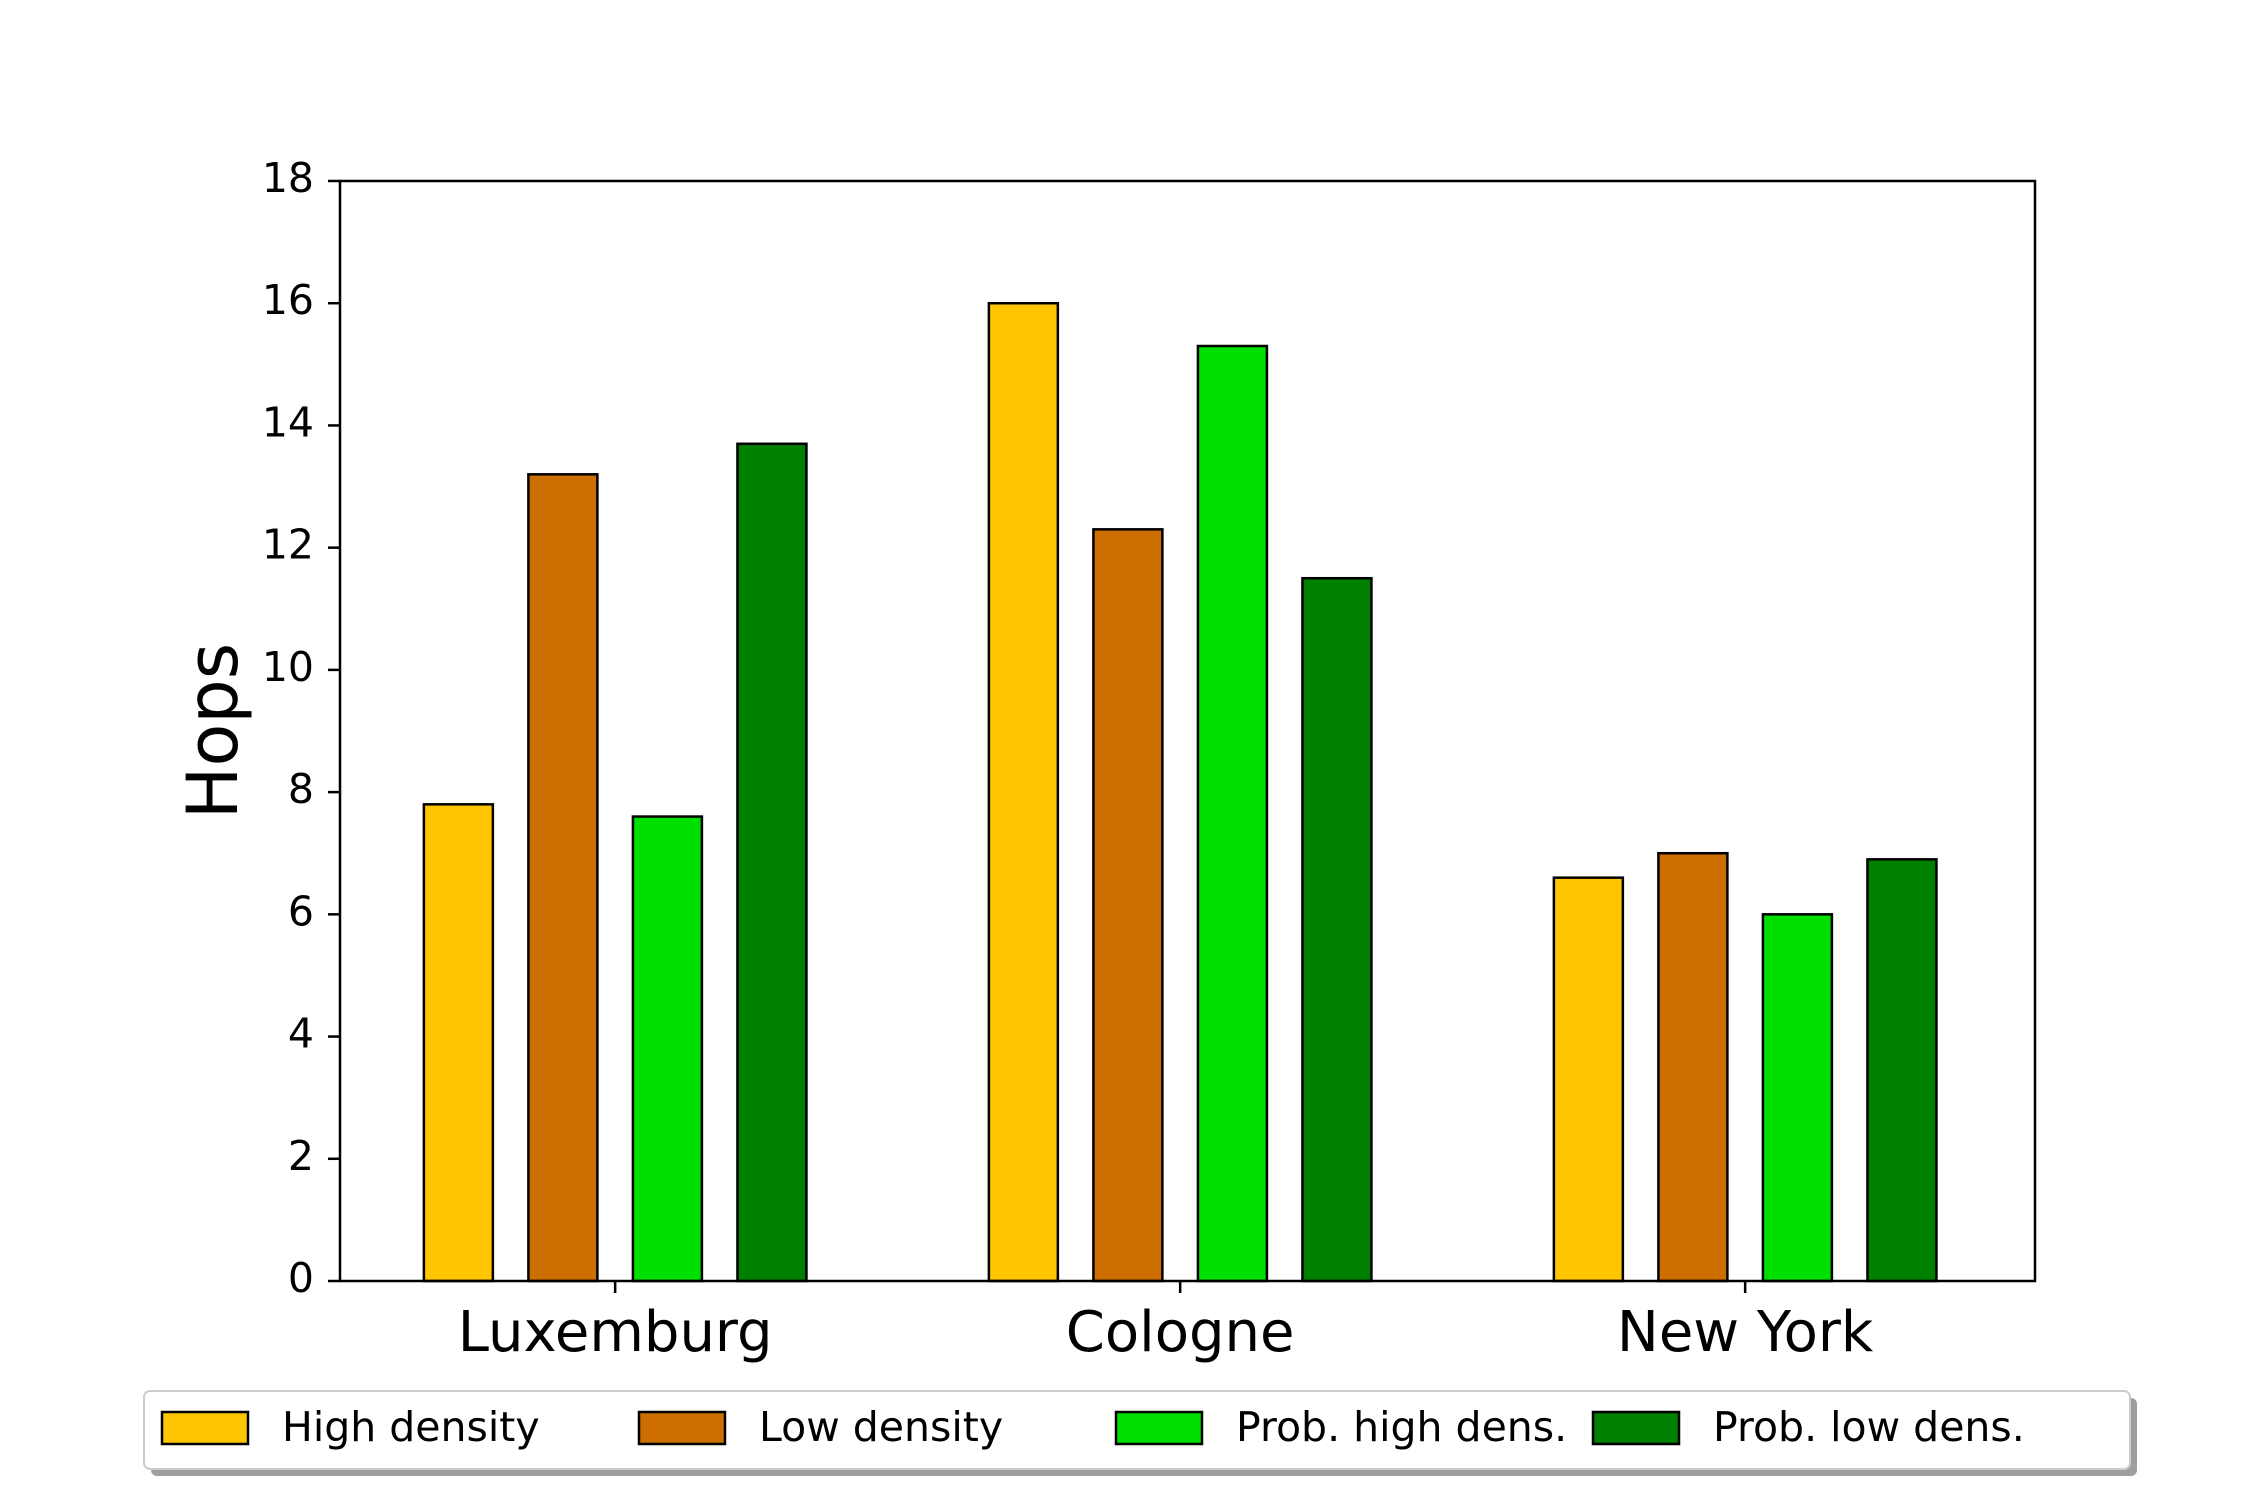 The height and width of the screenshot is (1500, 2250). What do you see at coordinates (301, 1156) in the screenshot?
I see `y-tick-label: 2` at bounding box center [301, 1156].